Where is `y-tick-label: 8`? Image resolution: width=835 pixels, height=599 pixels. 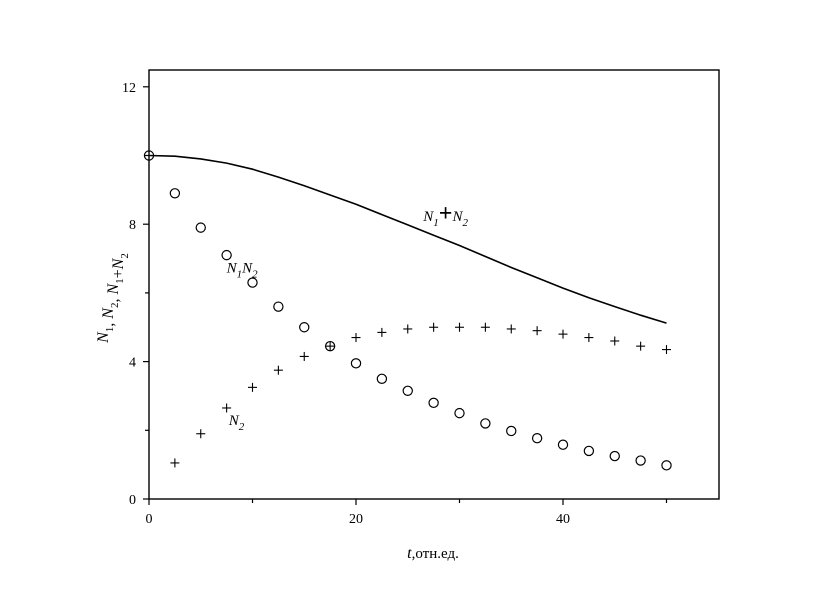
y-tick-label: 8 is located at coordinates (132, 225).